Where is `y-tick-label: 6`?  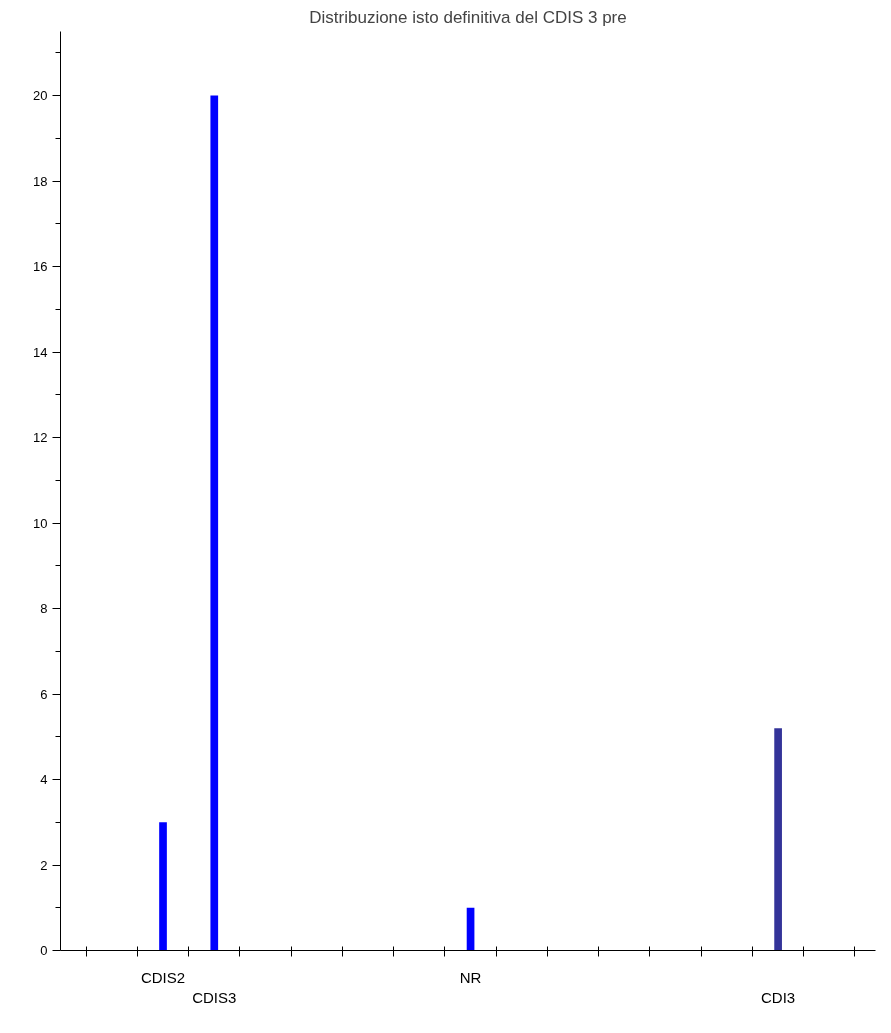 y-tick-label: 6 is located at coordinates (44, 694).